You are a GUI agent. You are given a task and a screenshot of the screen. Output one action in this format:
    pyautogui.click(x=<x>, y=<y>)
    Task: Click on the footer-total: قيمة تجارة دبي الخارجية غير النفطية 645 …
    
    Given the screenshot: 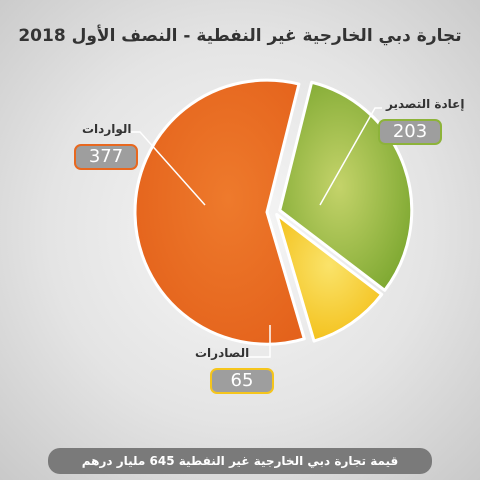 What is the action you would take?
    pyautogui.click(x=240, y=461)
    